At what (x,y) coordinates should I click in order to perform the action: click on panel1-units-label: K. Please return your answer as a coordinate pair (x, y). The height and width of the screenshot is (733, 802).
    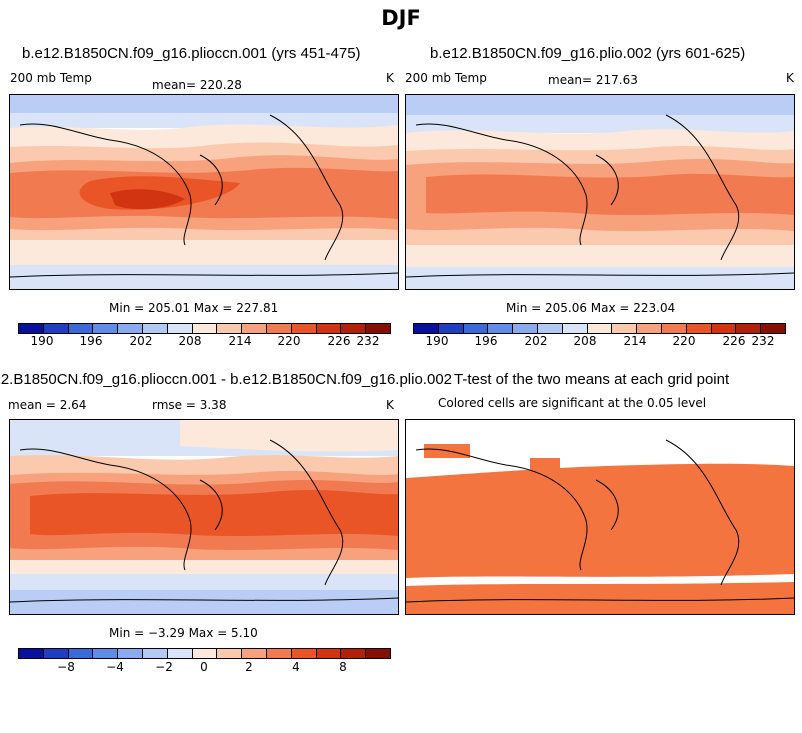
    Looking at the image, I should click on (390, 78).